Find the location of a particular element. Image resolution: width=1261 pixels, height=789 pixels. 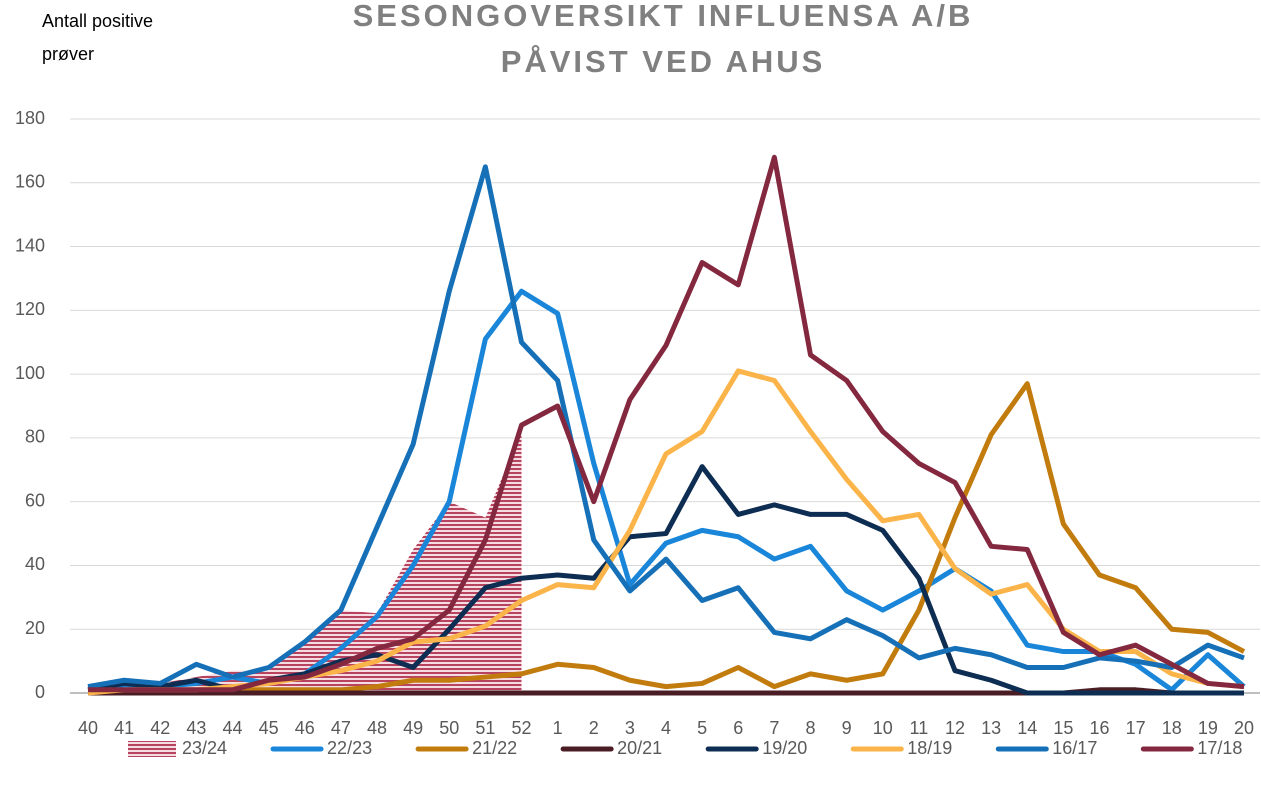

x-tick-label: 43 is located at coordinates (196, 728).